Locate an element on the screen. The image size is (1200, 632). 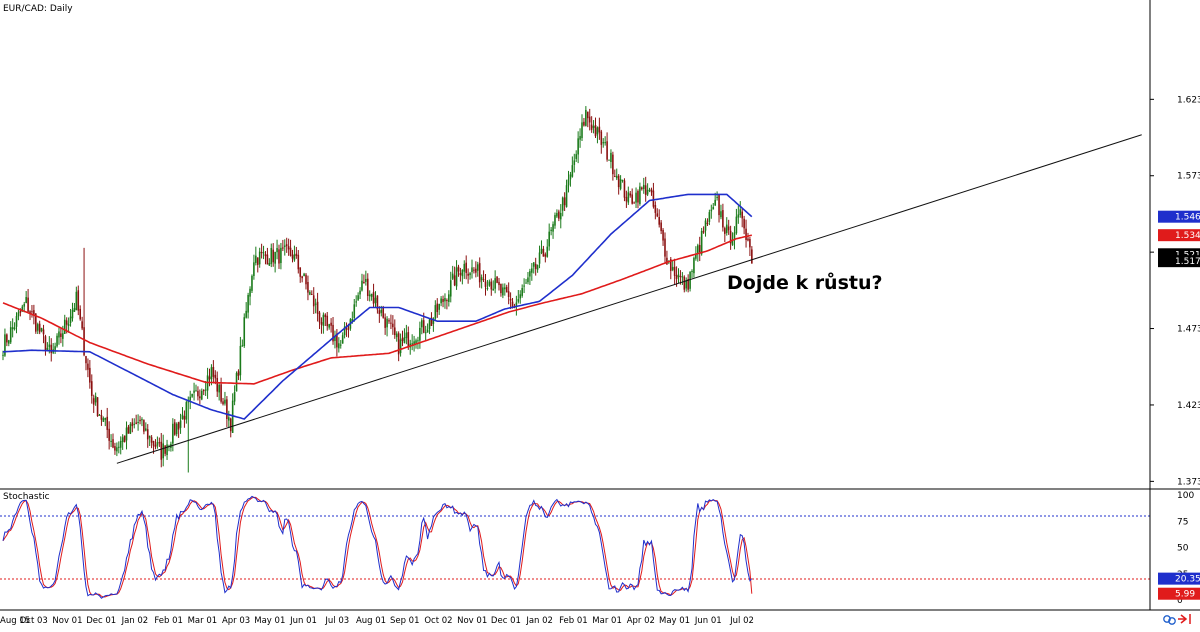
price-tag-bg is located at coordinates (1179, 235).